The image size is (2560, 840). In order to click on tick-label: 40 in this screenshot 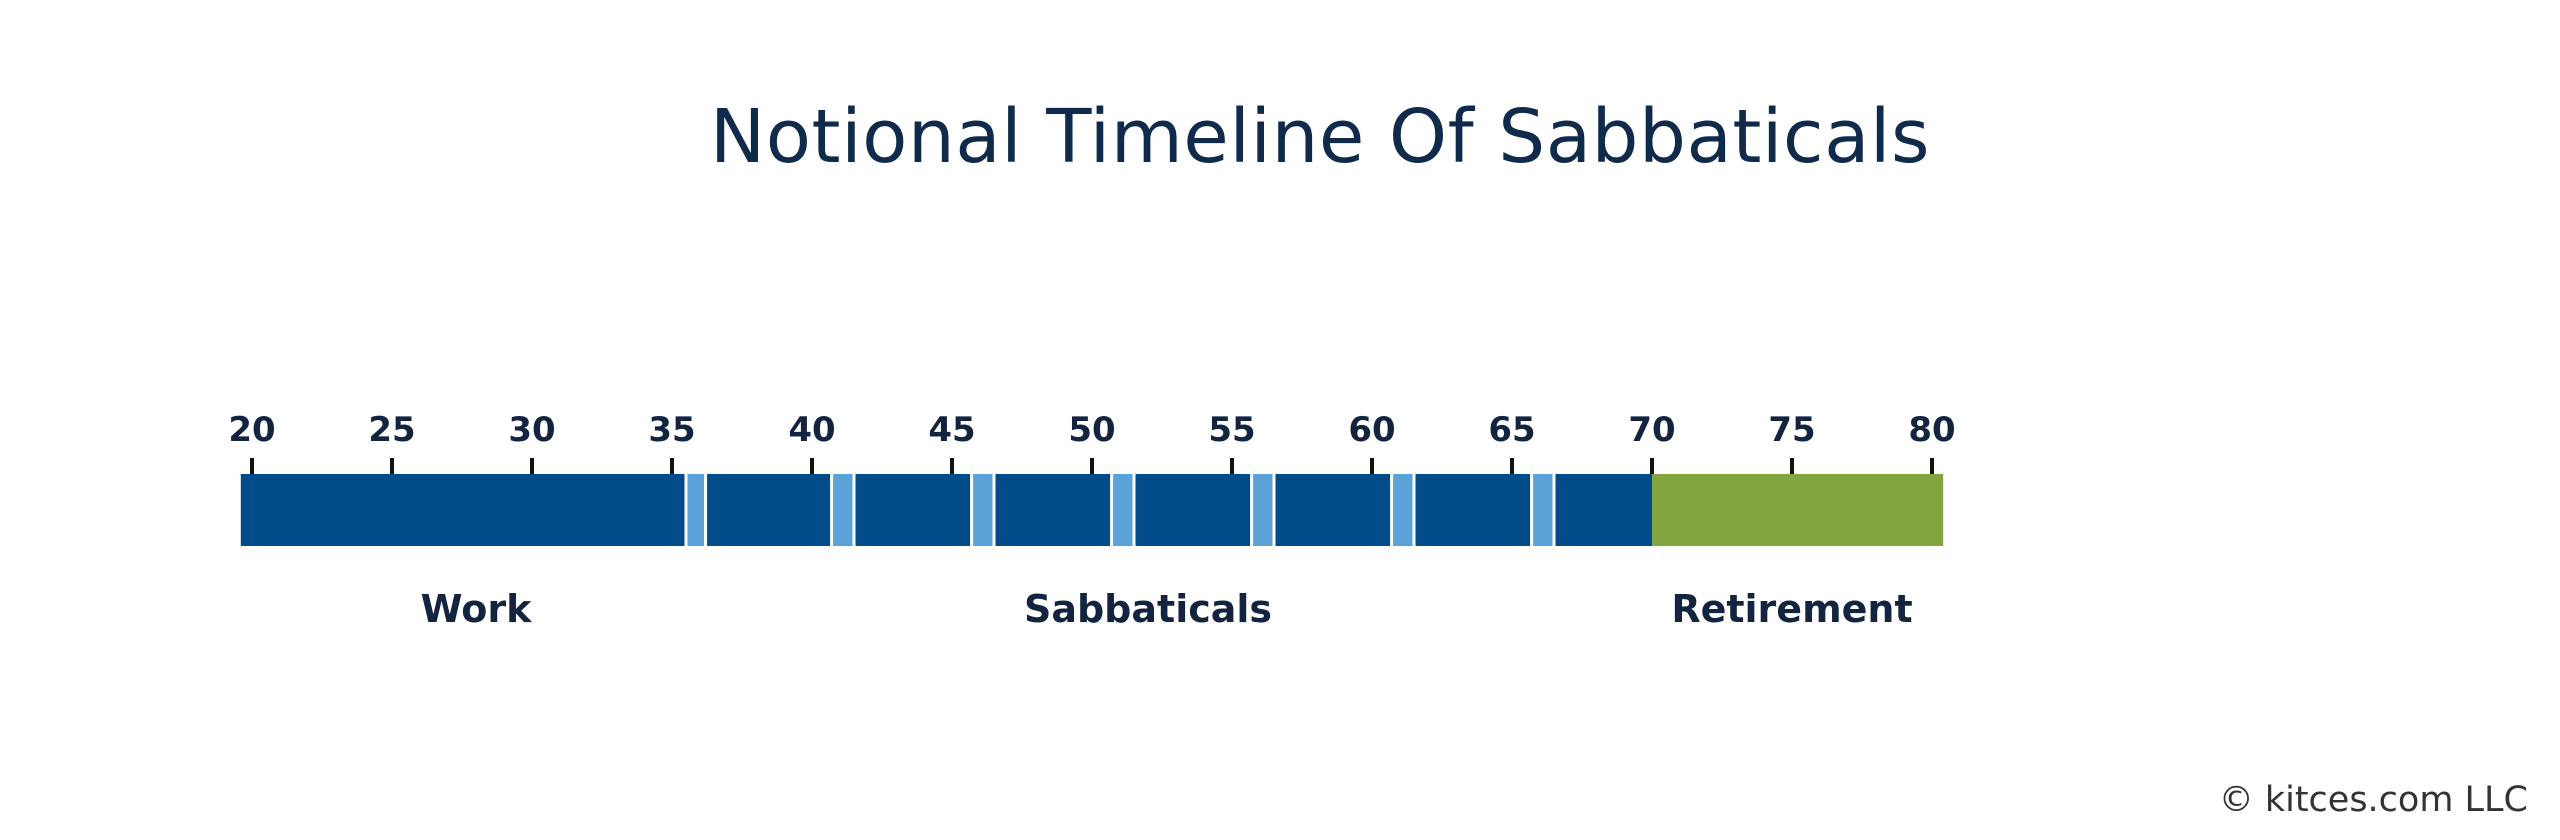, I will do `click(811, 430)`.